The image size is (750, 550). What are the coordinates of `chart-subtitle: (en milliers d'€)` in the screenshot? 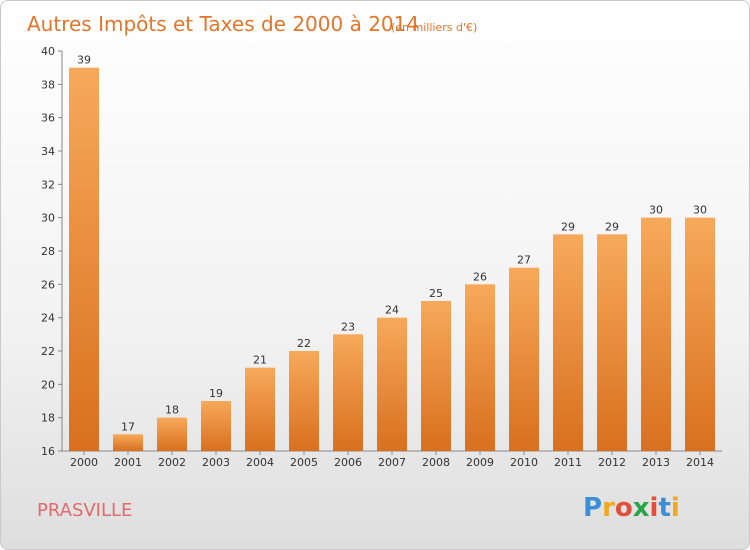 It's located at (434, 27).